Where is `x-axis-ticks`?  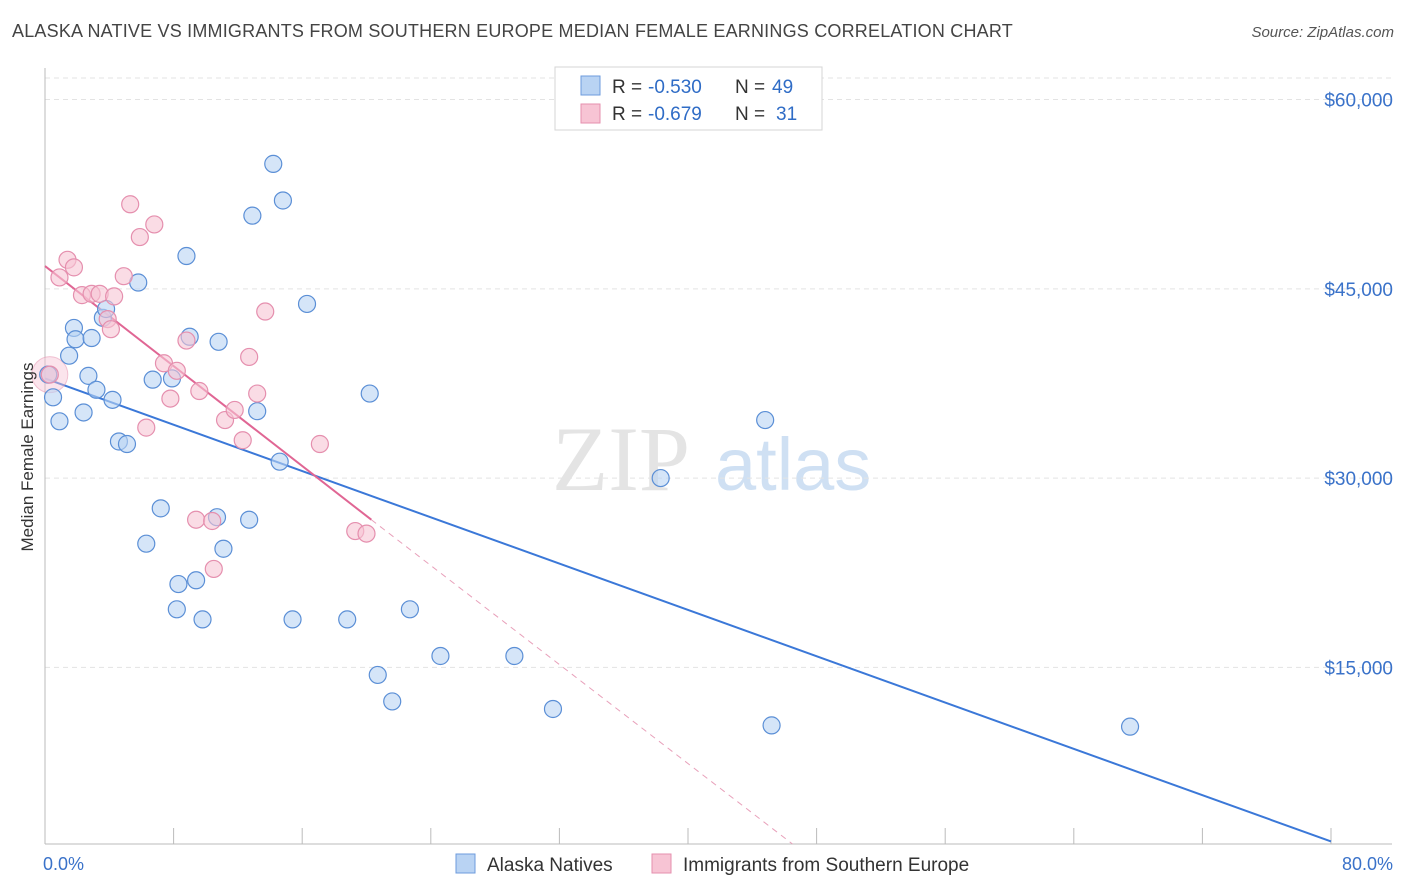 x-axis-ticks is located at coordinates (688, 836).